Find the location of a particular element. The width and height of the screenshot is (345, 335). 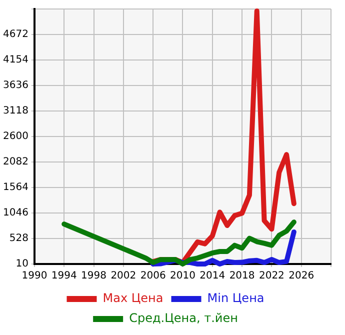

y-tick-label: 3636 is located at coordinates (15, 86).